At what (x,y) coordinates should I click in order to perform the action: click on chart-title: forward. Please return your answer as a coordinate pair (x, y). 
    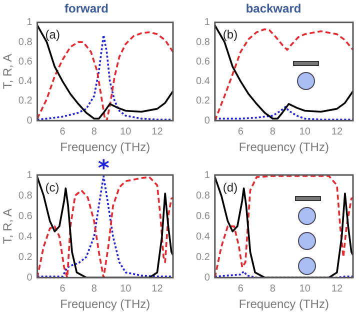
    Looking at the image, I should click on (86, 9).